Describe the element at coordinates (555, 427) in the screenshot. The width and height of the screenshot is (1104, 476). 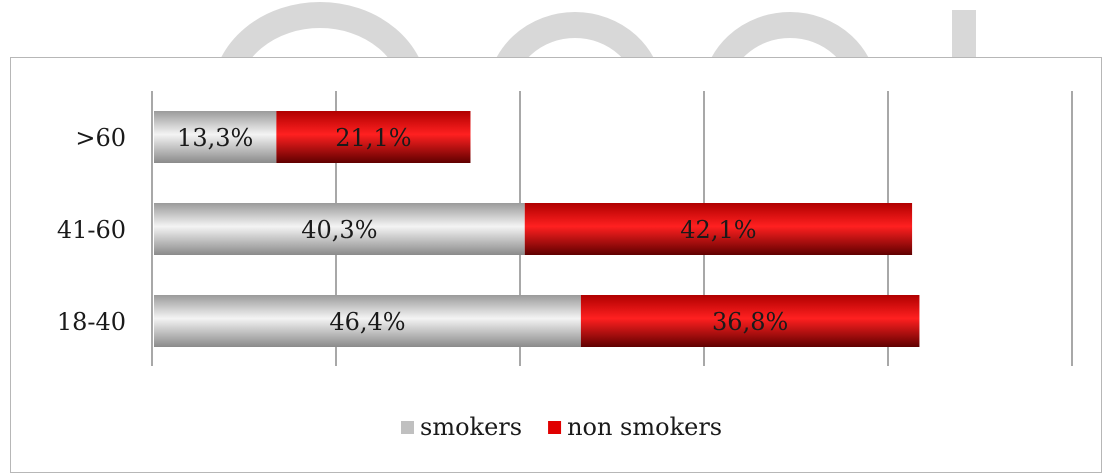
I see `legend-swatch-non-smokers` at that location.